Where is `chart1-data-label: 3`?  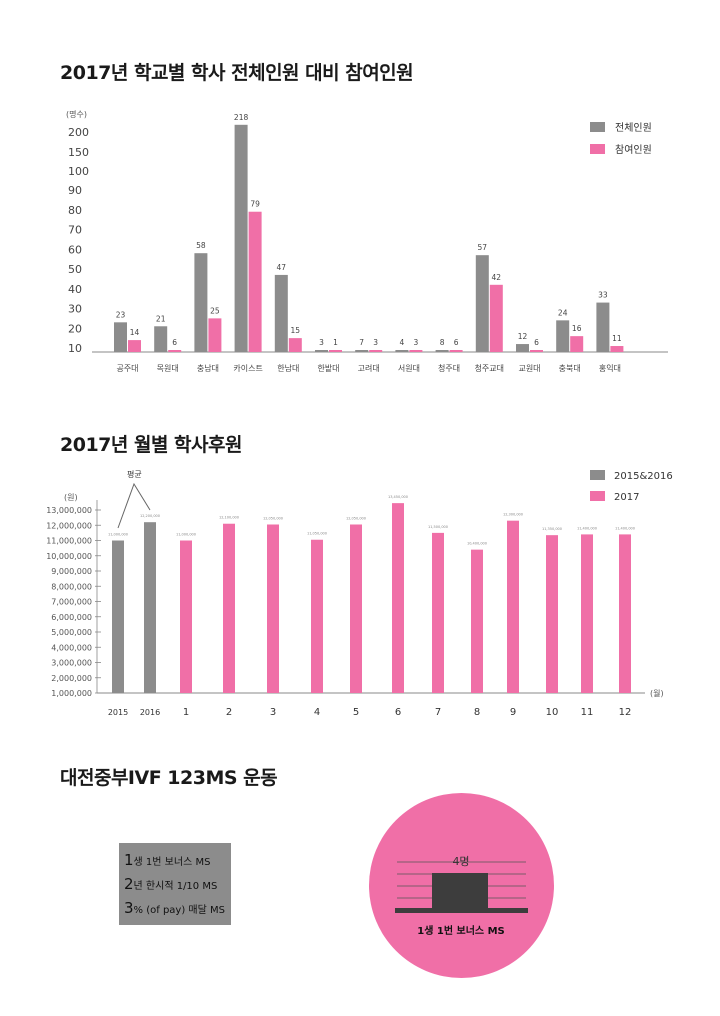
chart1-data-label: 3 is located at coordinates (375, 342).